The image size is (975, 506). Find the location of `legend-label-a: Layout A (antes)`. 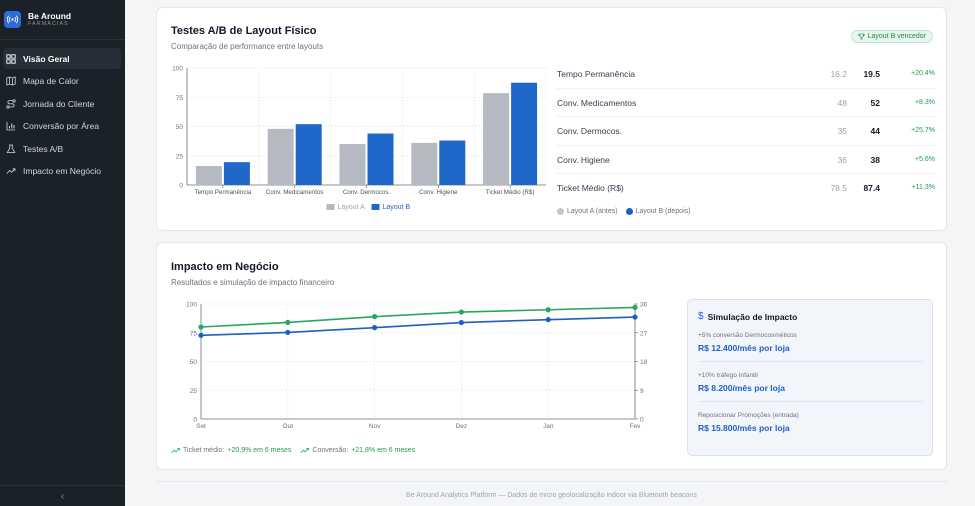

legend-label-a: Layout A (antes) is located at coordinates (592, 211).